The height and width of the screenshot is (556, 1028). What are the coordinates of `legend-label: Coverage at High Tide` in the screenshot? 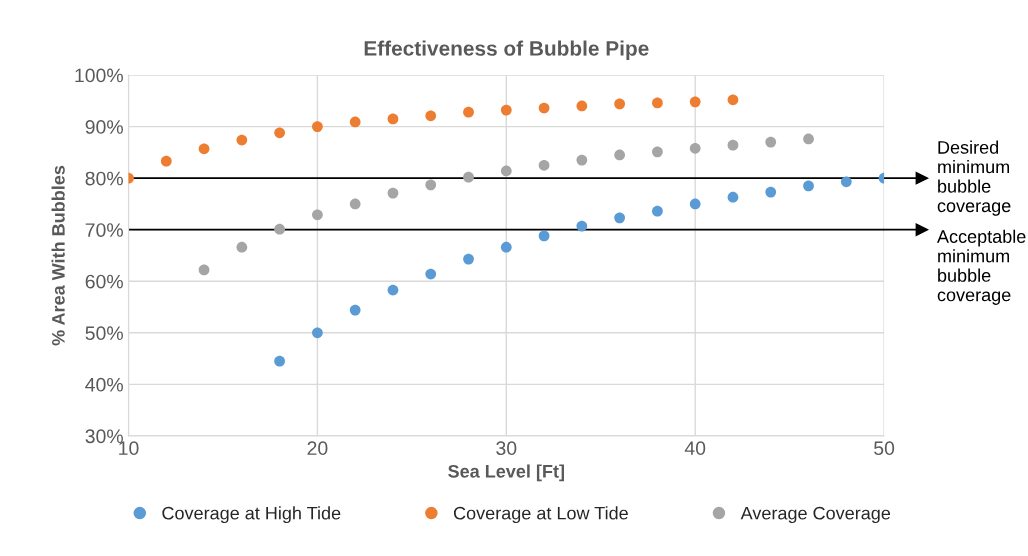 It's located at (251, 515).